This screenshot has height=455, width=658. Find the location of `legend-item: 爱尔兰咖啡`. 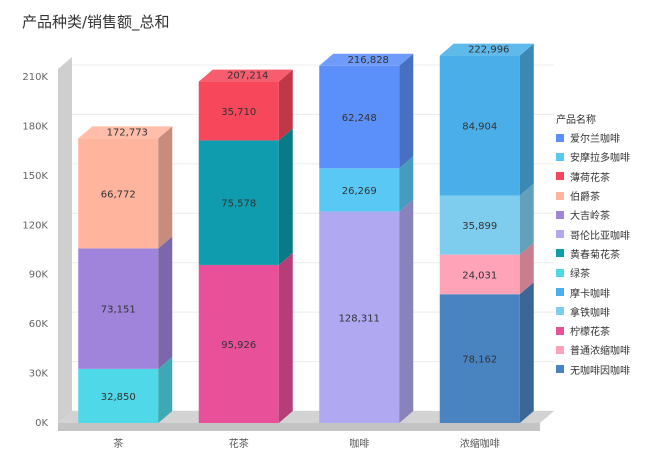

legend-item: 爱尔兰咖啡 is located at coordinates (606, 137).